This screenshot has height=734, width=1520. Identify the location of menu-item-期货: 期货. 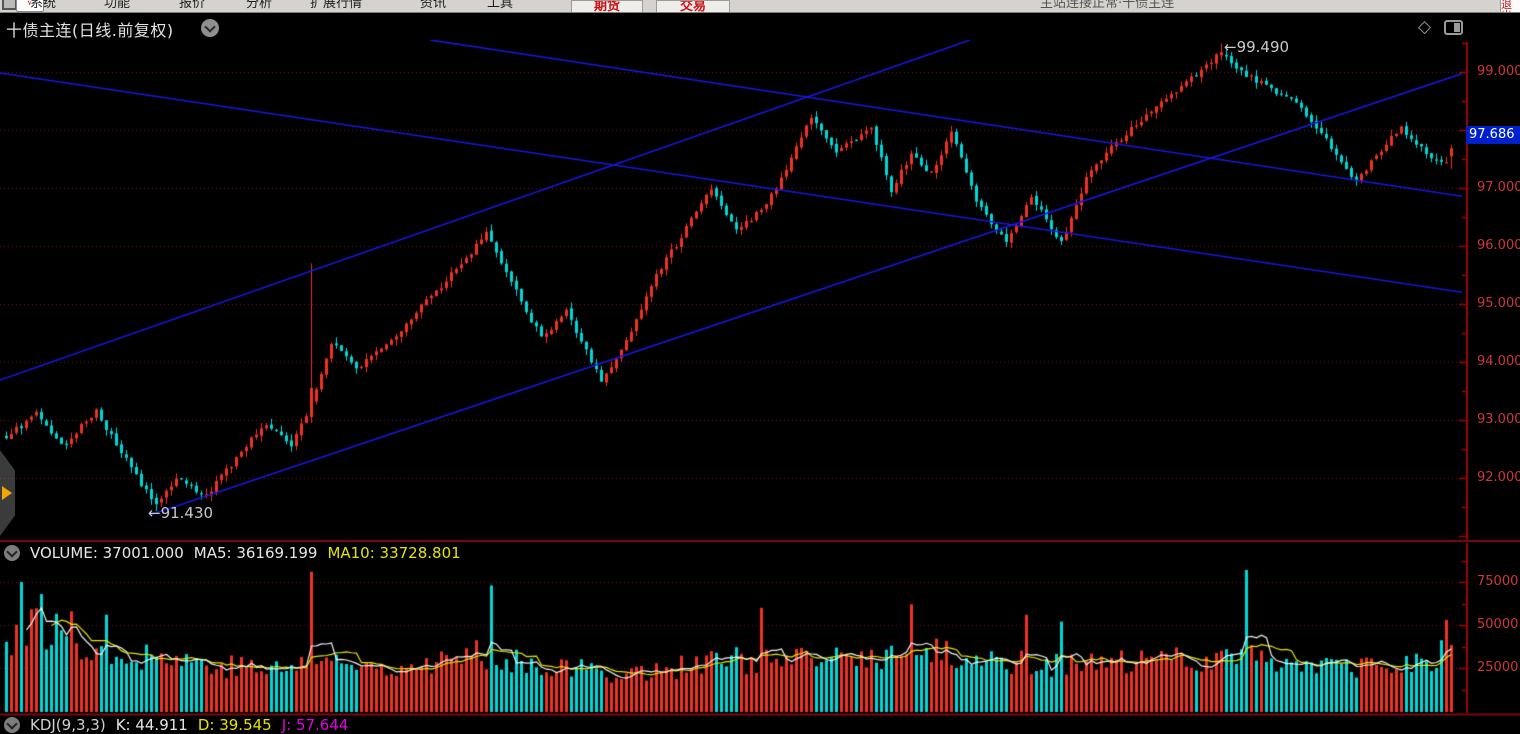
(607, 6).